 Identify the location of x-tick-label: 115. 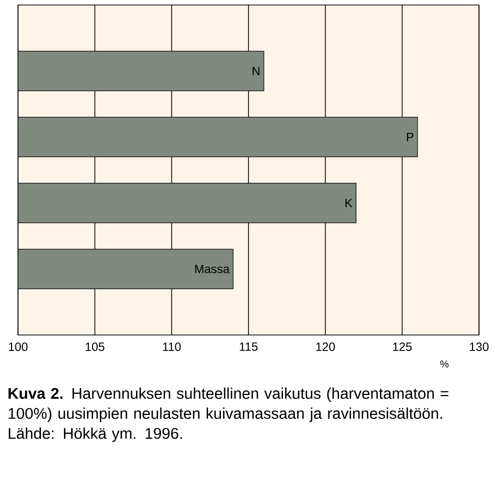
(249, 346).